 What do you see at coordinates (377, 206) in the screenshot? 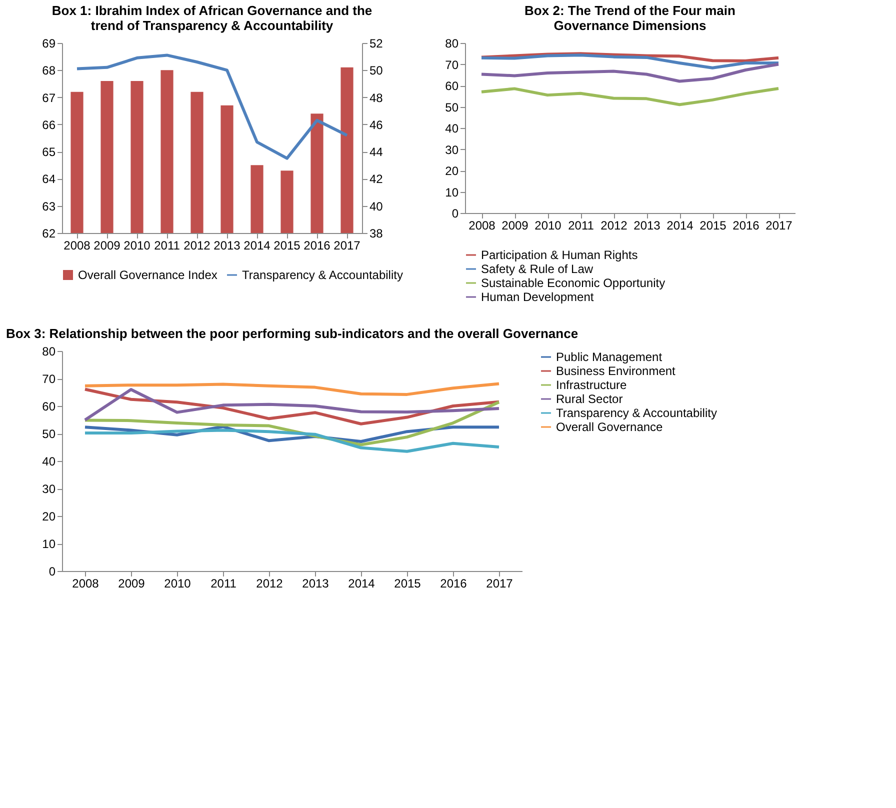
I see `y2-tick-label: 40` at bounding box center [377, 206].